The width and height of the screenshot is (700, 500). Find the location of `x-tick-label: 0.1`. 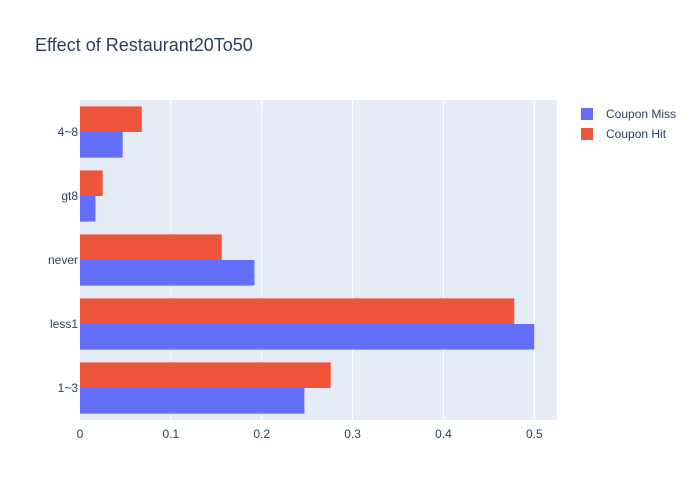

x-tick-label: 0.1 is located at coordinates (171, 434).